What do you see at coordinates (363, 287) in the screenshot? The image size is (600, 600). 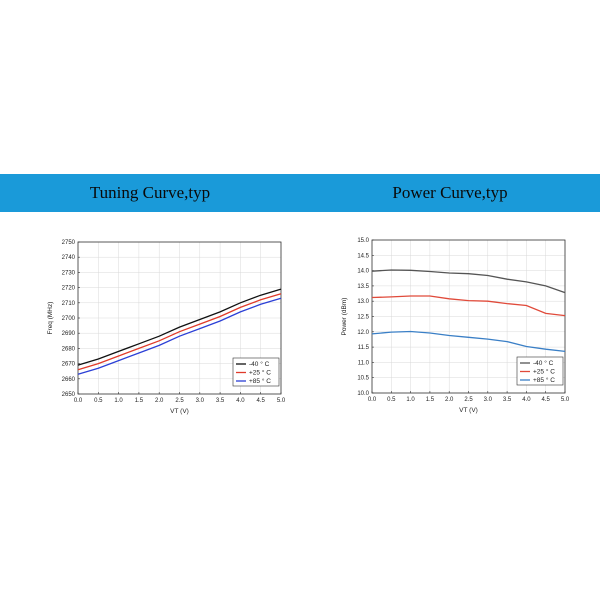 I see `y-tick-label: 13.5` at bounding box center [363, 287].